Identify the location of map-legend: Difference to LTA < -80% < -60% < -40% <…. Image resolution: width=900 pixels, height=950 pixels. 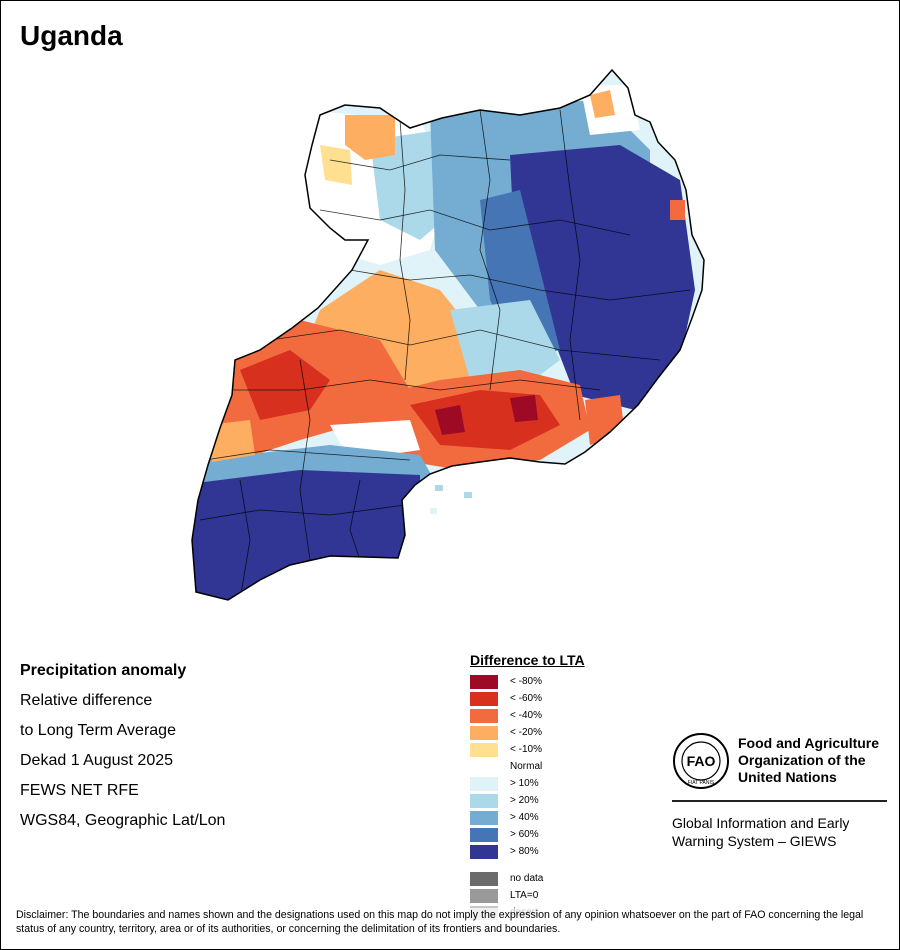
(527, 786).